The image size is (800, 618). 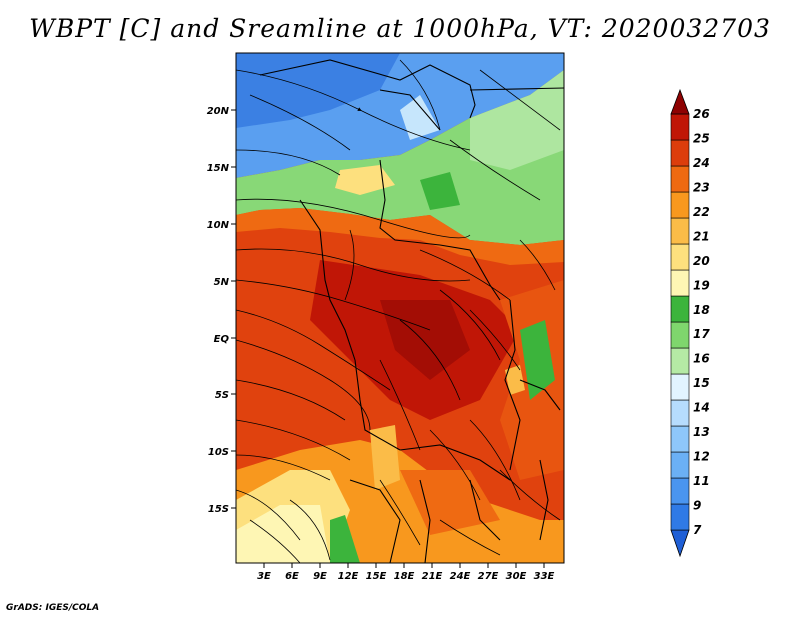 I want to click on lat-label-5s: 5S, so click(x=222, y=395).